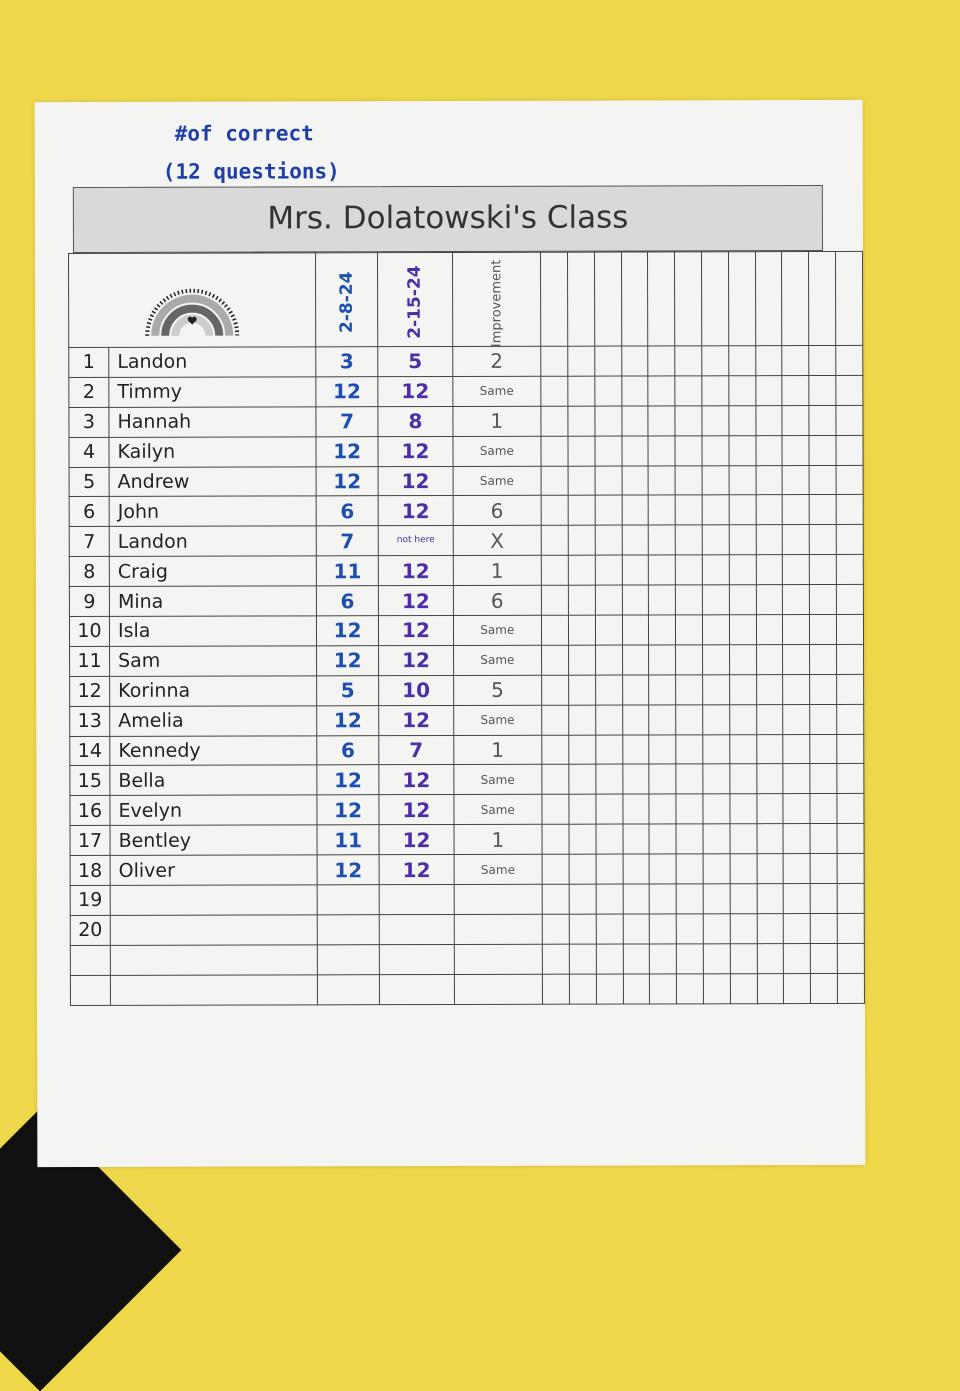 Image resolution: width=960 pixels, height=1391 pixels. I want to click on row-number: 11, so click(89, 661).